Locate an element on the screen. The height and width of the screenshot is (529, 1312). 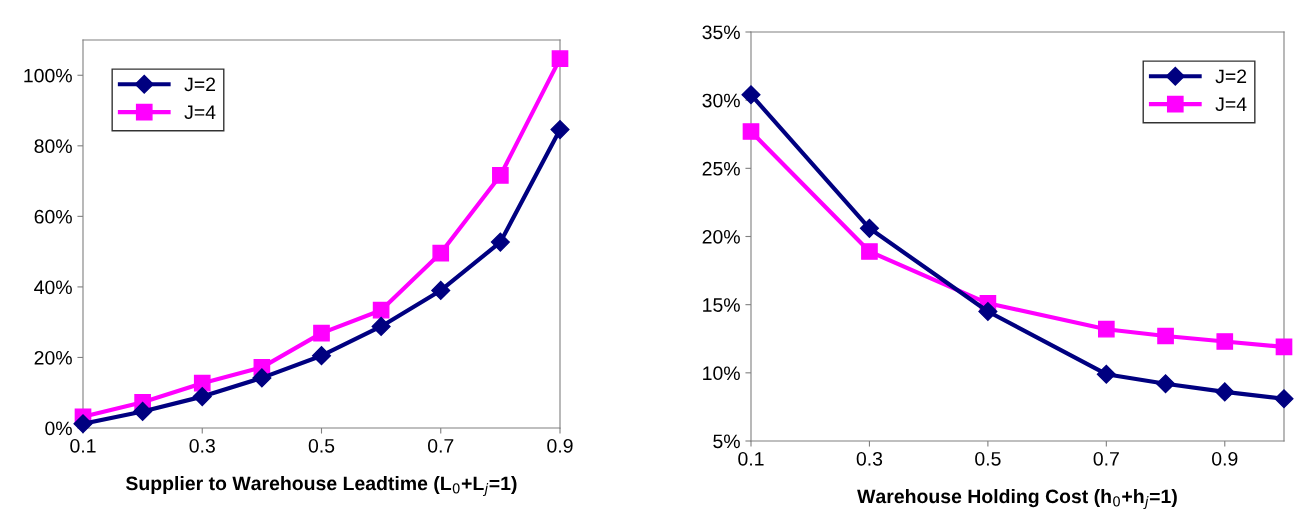
y-tick-label: 80% is located at coordinates (53, 146).